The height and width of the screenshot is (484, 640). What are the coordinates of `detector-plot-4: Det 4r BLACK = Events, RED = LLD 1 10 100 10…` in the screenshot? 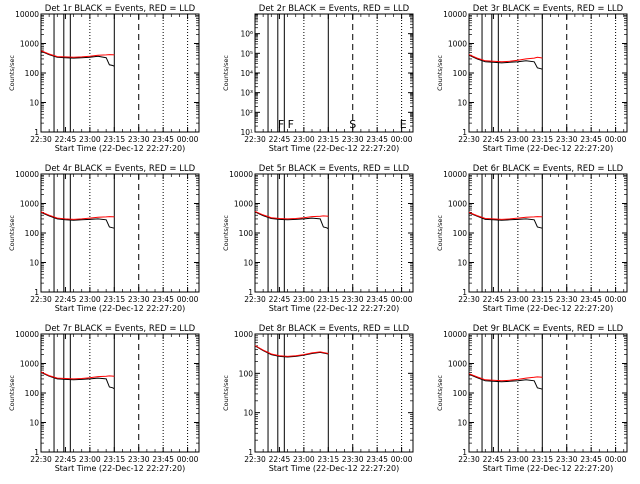 It's located at (104, 238).